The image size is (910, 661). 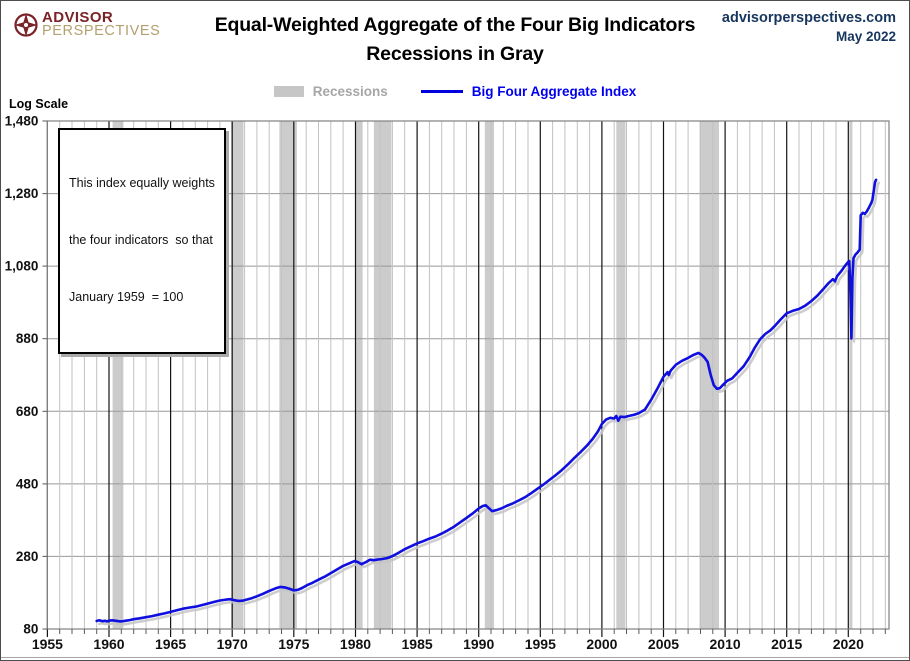 What do you see at coordinates (848, 644) in the screenshot?
I see `svg-text: 2020` at bounding box center [848, 644].